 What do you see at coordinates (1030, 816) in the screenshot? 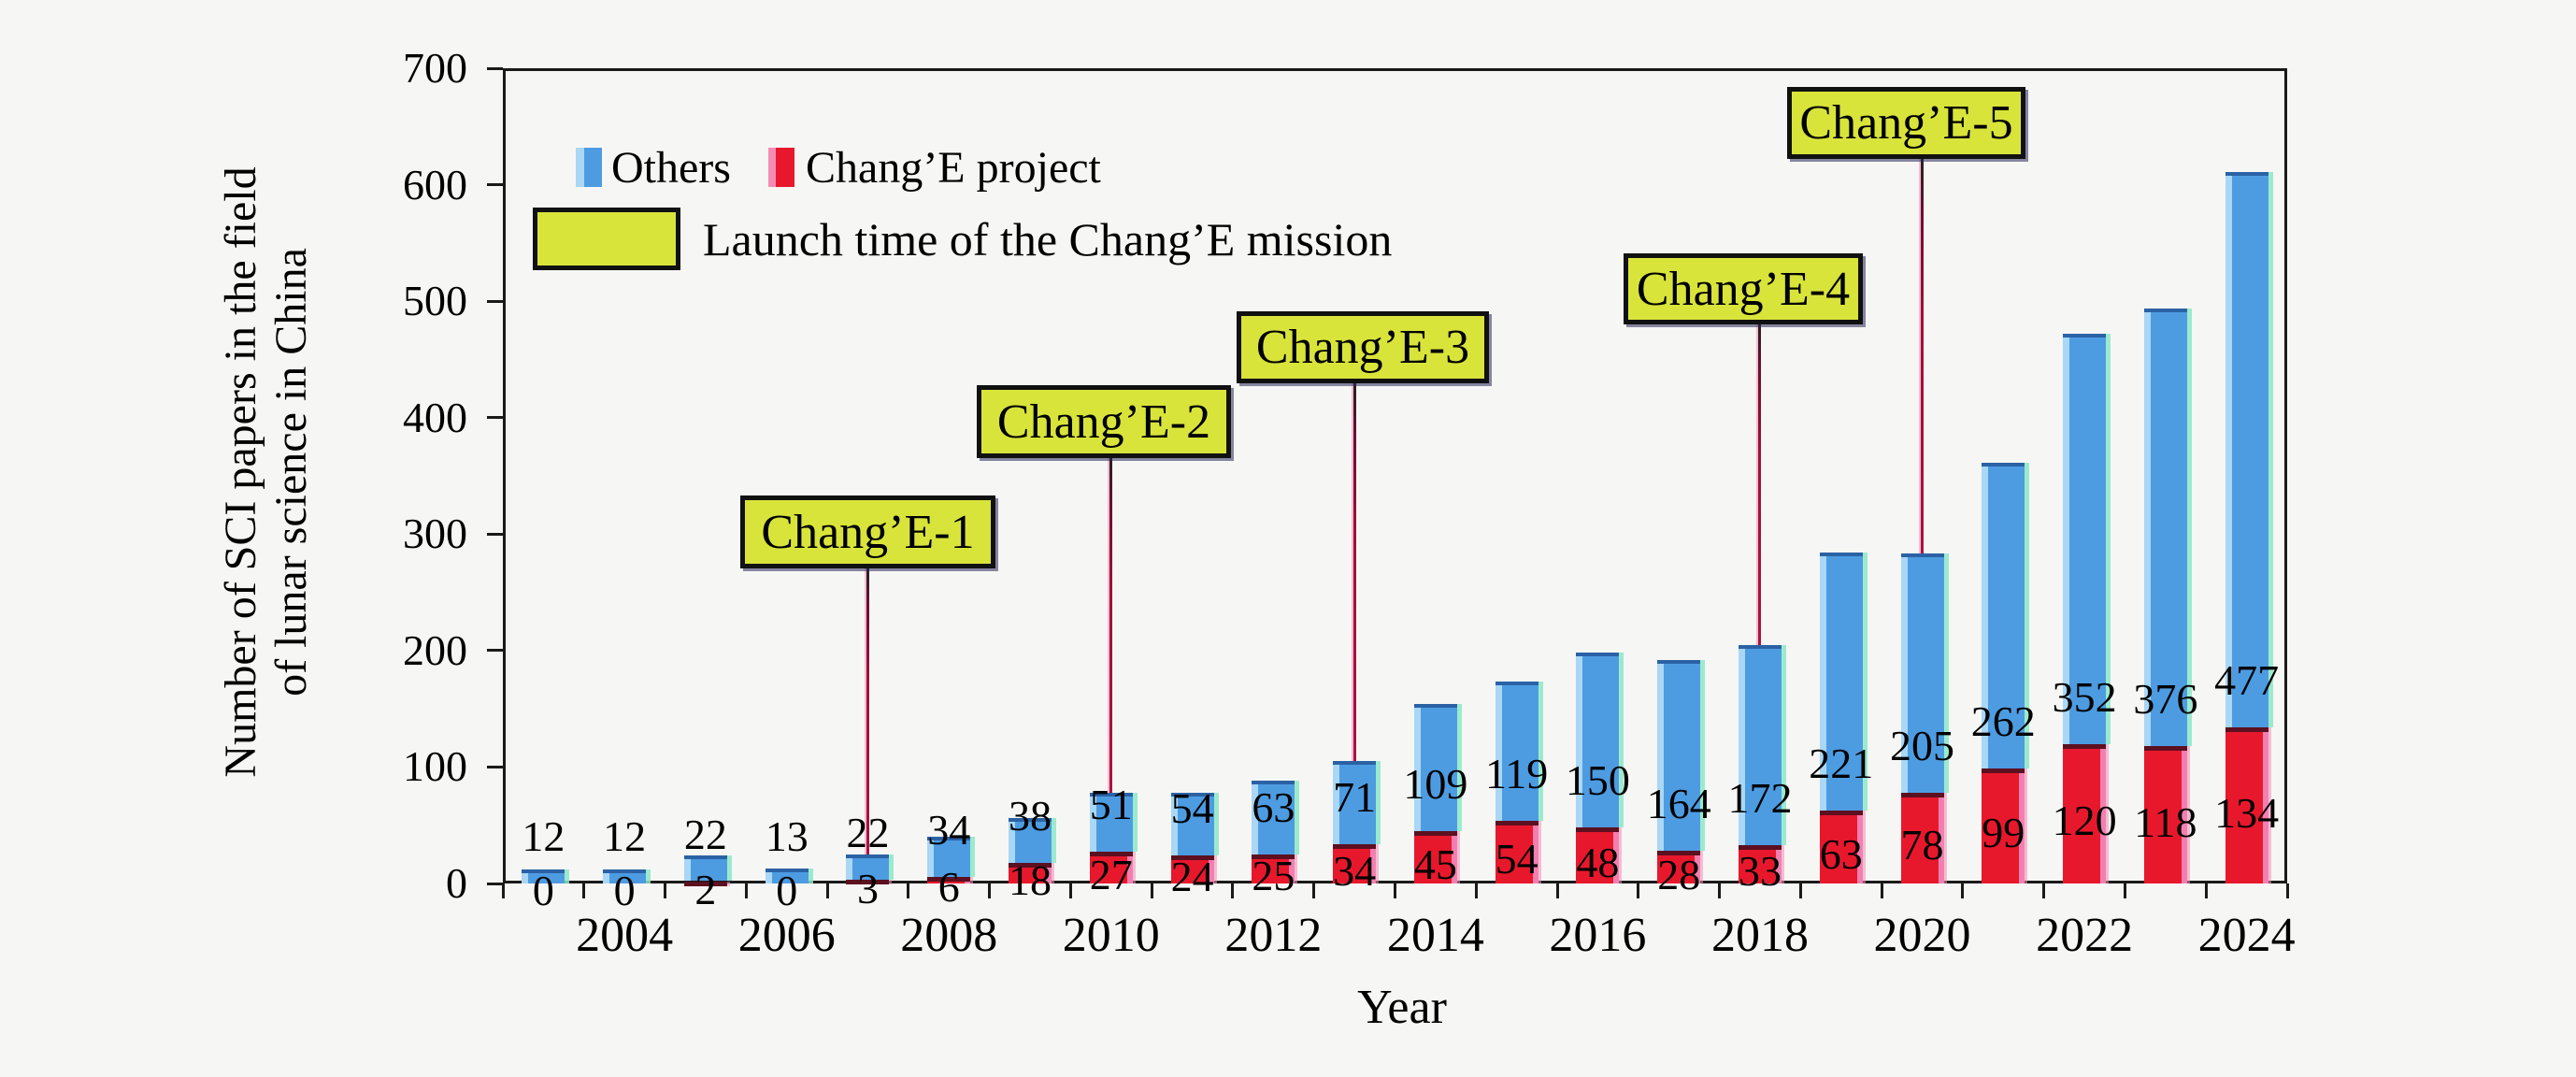
I see `bar-value-label-others: 38` at bounding box center [1030, 816].